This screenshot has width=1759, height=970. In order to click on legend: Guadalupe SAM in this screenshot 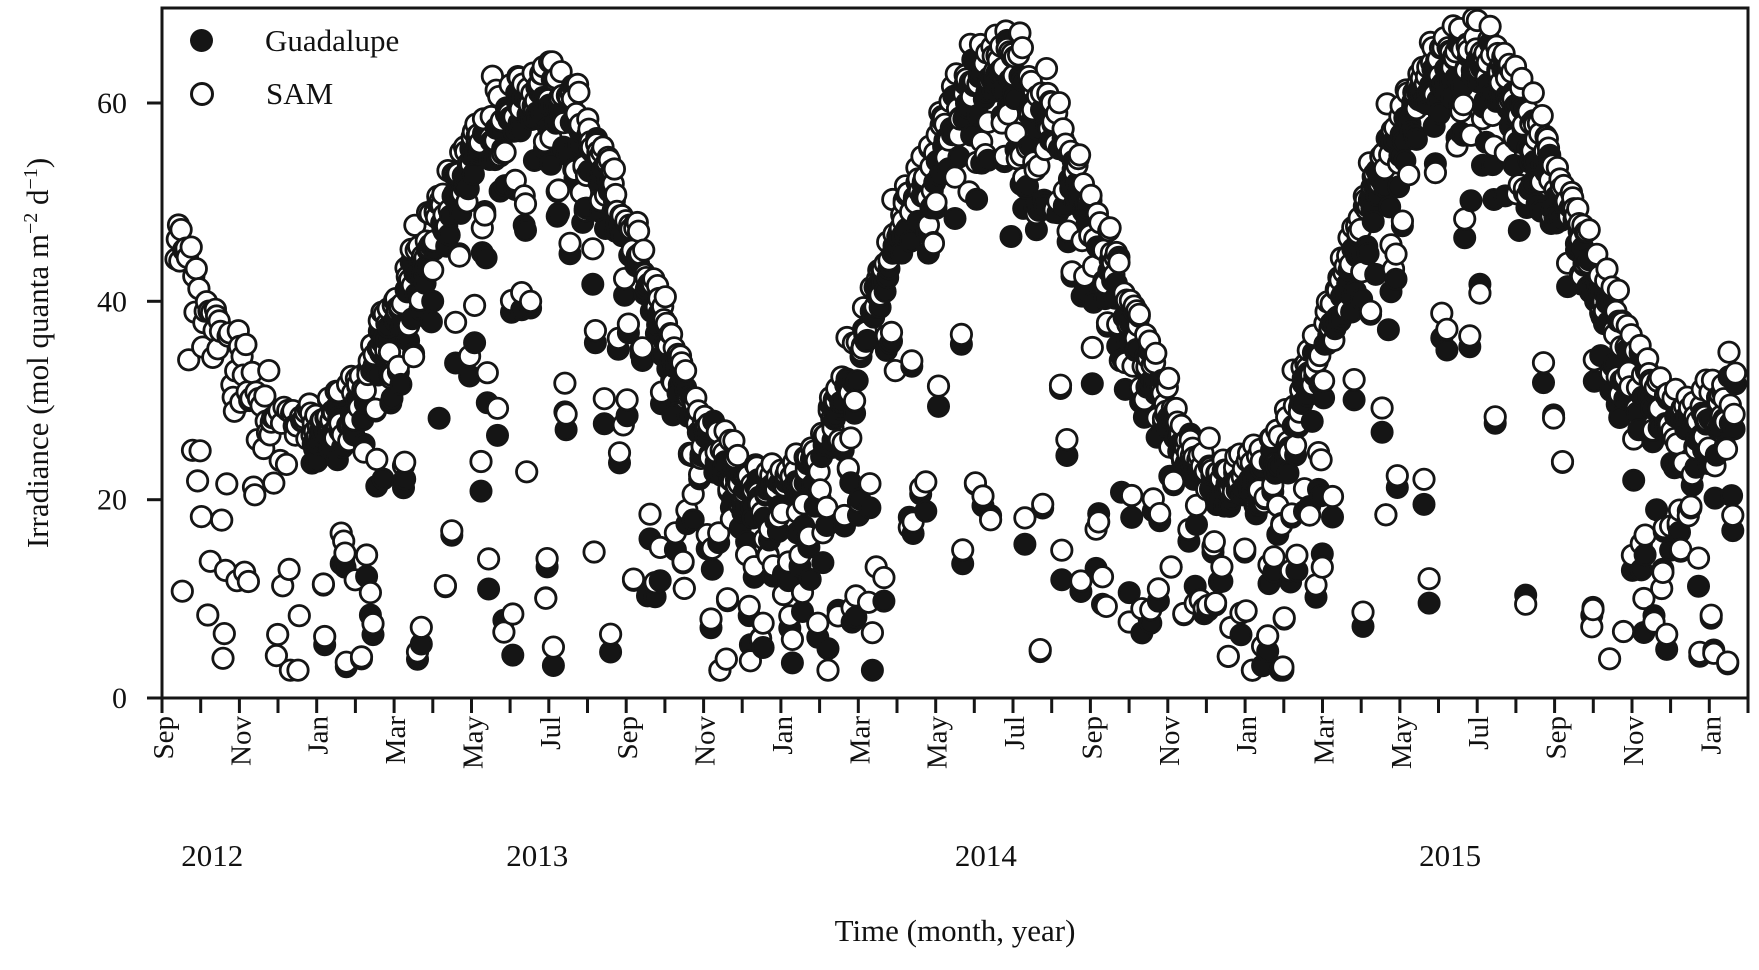, I will do `click(294, 67)`.